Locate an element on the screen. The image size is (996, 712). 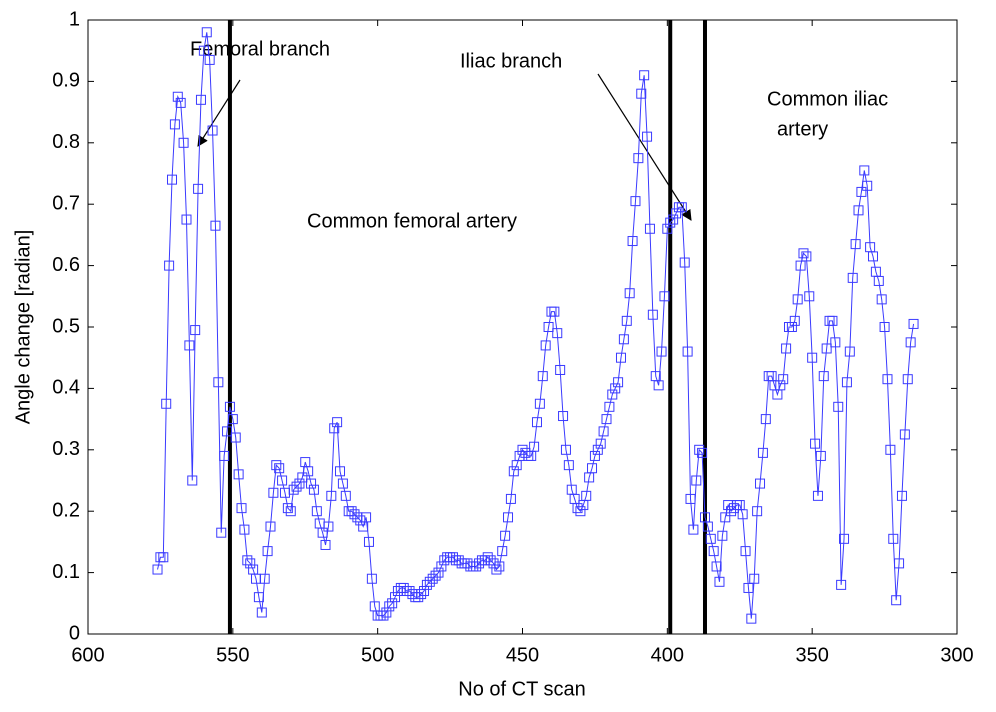
x-axis-label: No of CT scan is located at coordinates (521, 689).